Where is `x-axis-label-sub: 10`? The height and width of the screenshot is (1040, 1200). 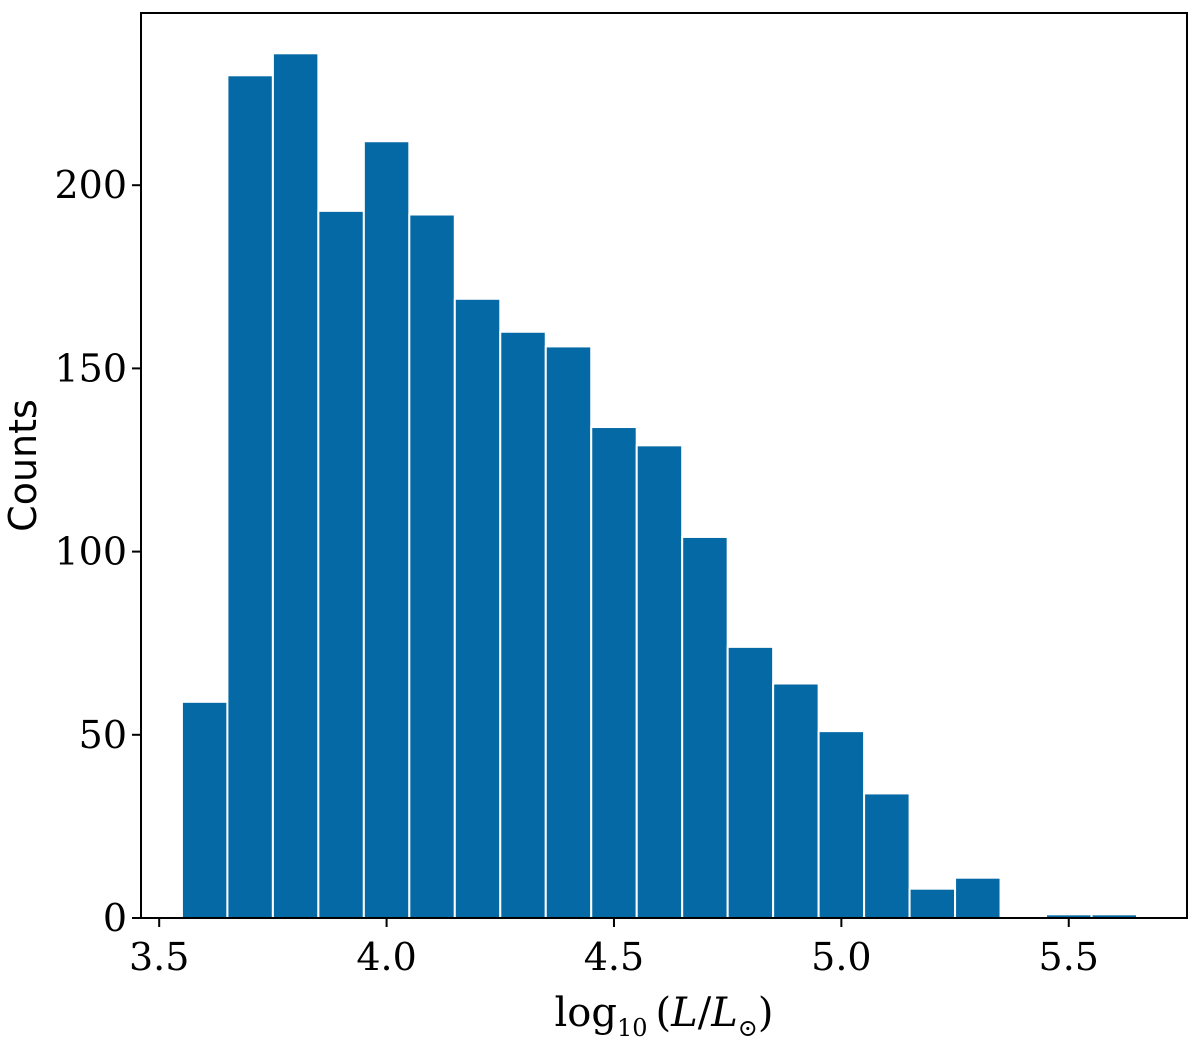 x-axis-label-sub: 10 is located at coordinates (632, 1027).